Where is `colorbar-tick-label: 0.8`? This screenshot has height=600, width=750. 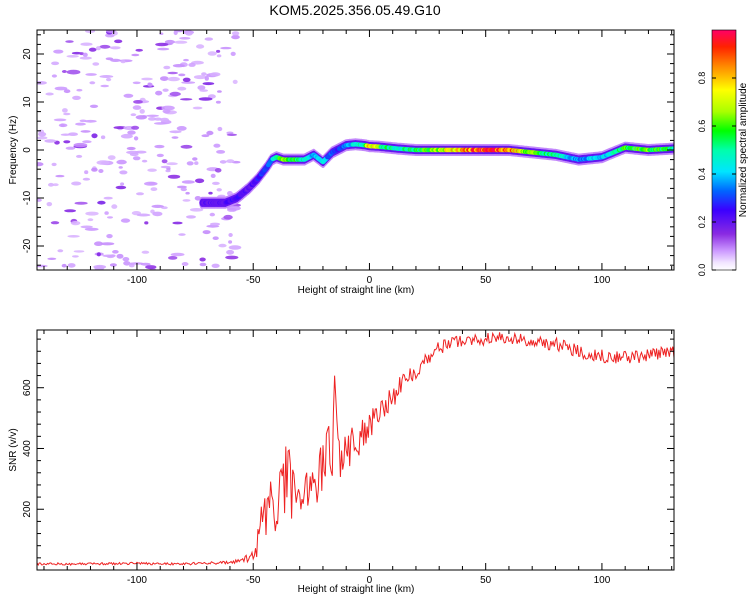
colorbar-tick-label: 0.8 is located at coordinates (702, 78).